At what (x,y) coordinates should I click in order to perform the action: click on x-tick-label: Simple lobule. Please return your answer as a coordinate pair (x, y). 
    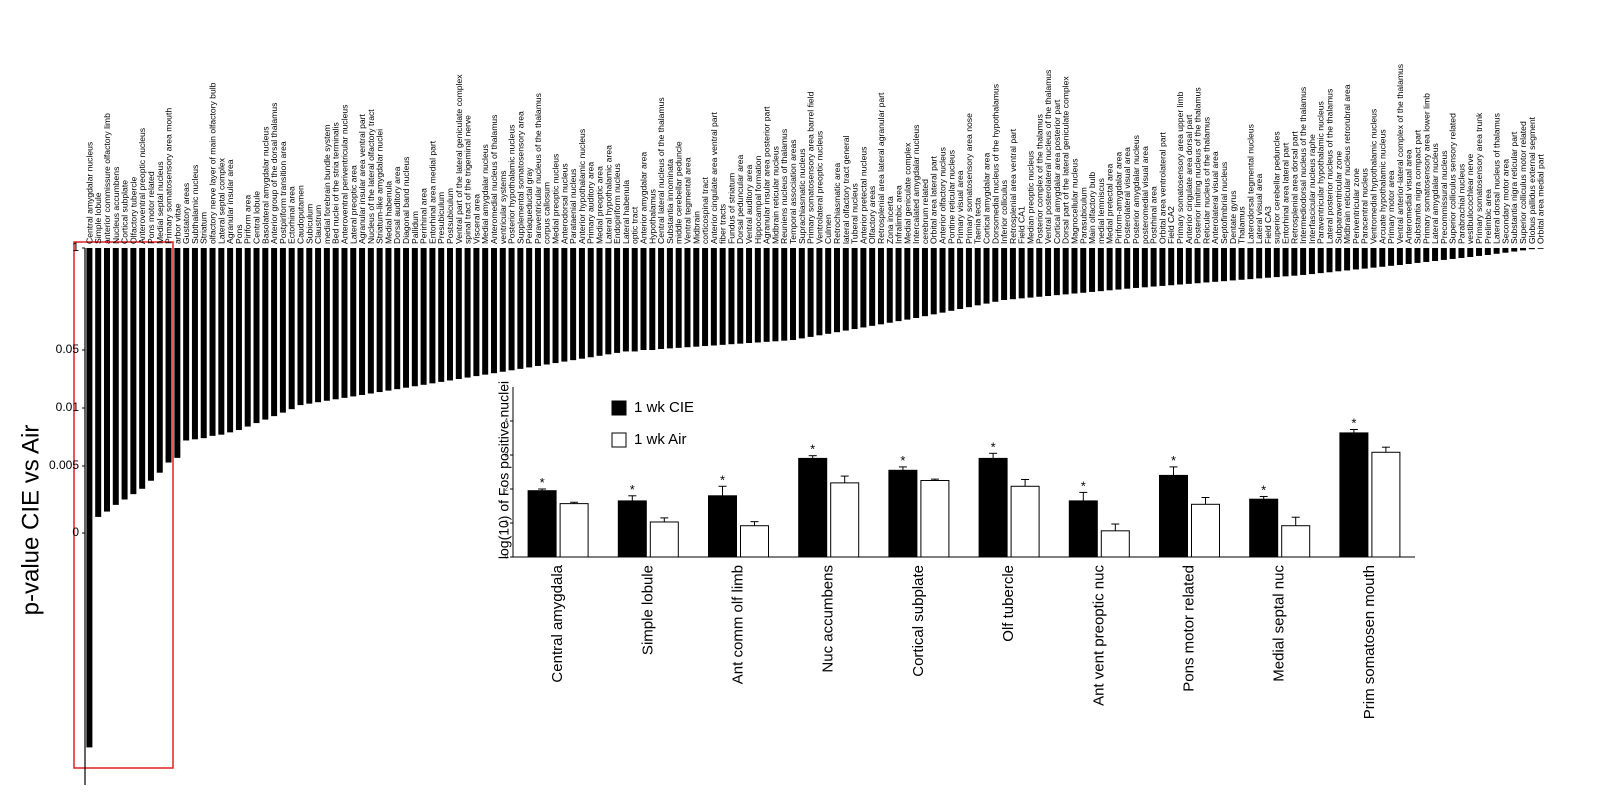
    Looking at the image, I should click on (647, 610).